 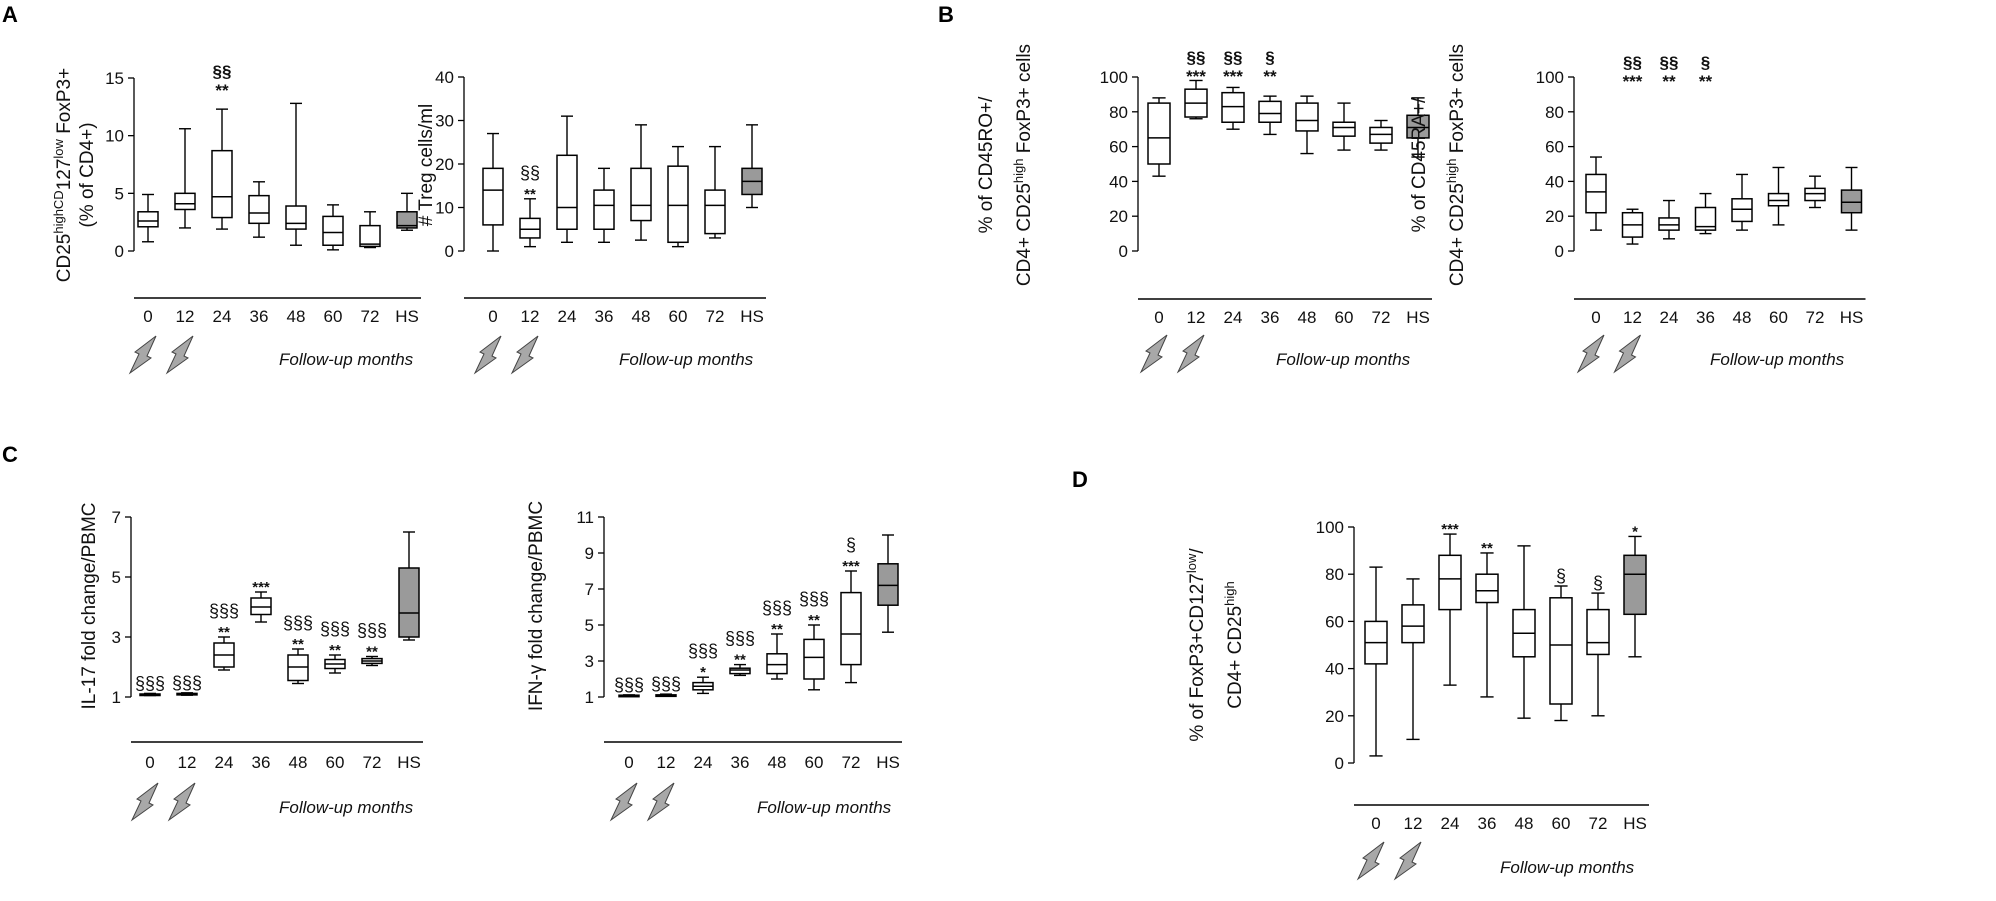 What do you see at coordinates (1118, 112) in the screenshot?
I see `y-tick-label: 80` at bounding box center [1118, 112].